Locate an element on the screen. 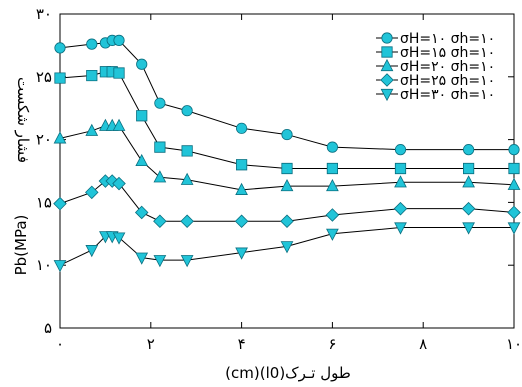  y-tick-label: ۳۰ is located at coordinates (44, 14).